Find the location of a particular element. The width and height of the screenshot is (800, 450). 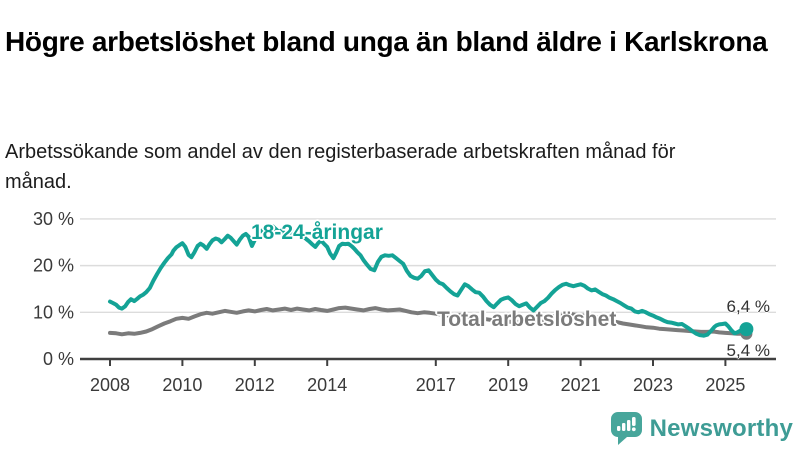

x-axis-label: 2021 is located at coordinates (581, 385).